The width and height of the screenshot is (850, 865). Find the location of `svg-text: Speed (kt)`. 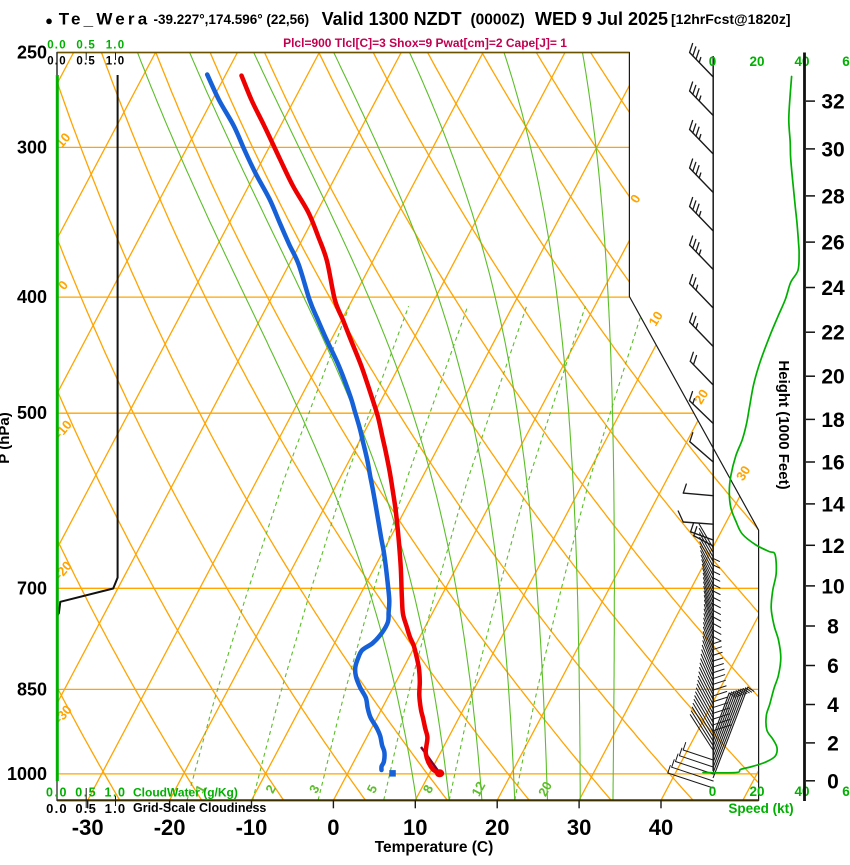

svg-text: Speed (kt) is located at coordinates (760, 808).